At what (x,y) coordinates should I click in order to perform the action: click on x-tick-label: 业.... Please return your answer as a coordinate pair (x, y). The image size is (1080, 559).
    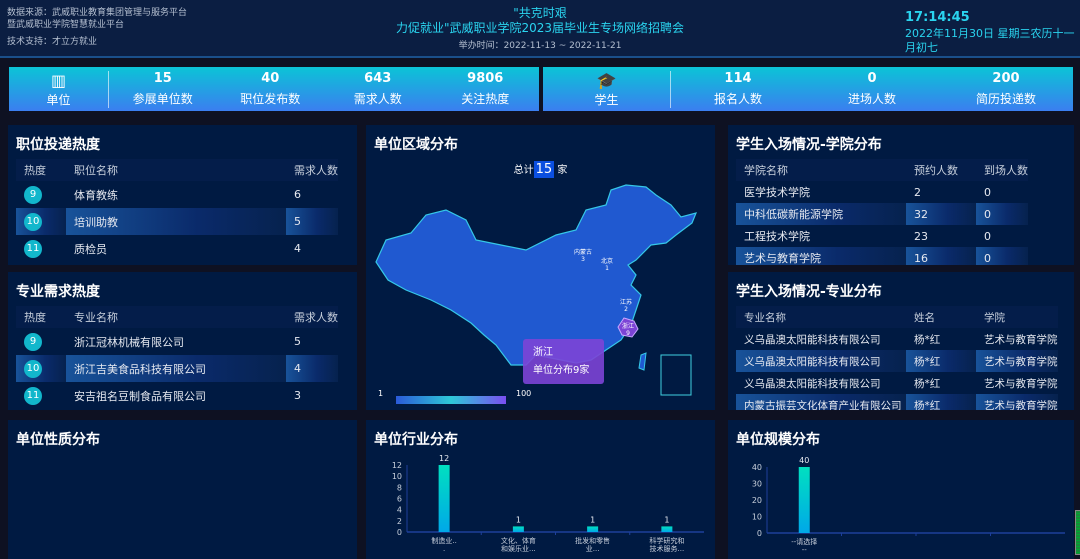
    Looking at the image, I should click on (593, 548).